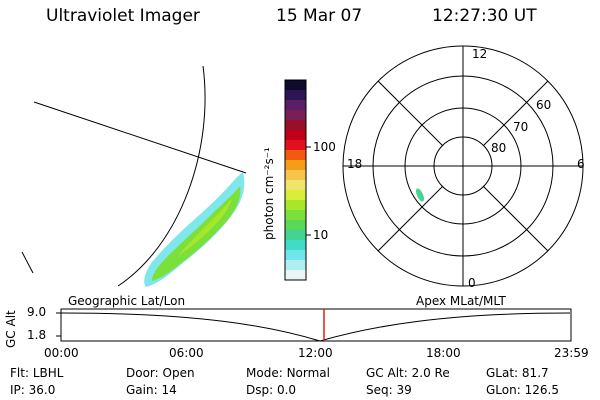 The image size is (600, 400). What do you see at coordinates (410, 218) in the screenshot?
I see `polar-diagonal-ll` at bounding box center [410, 218].